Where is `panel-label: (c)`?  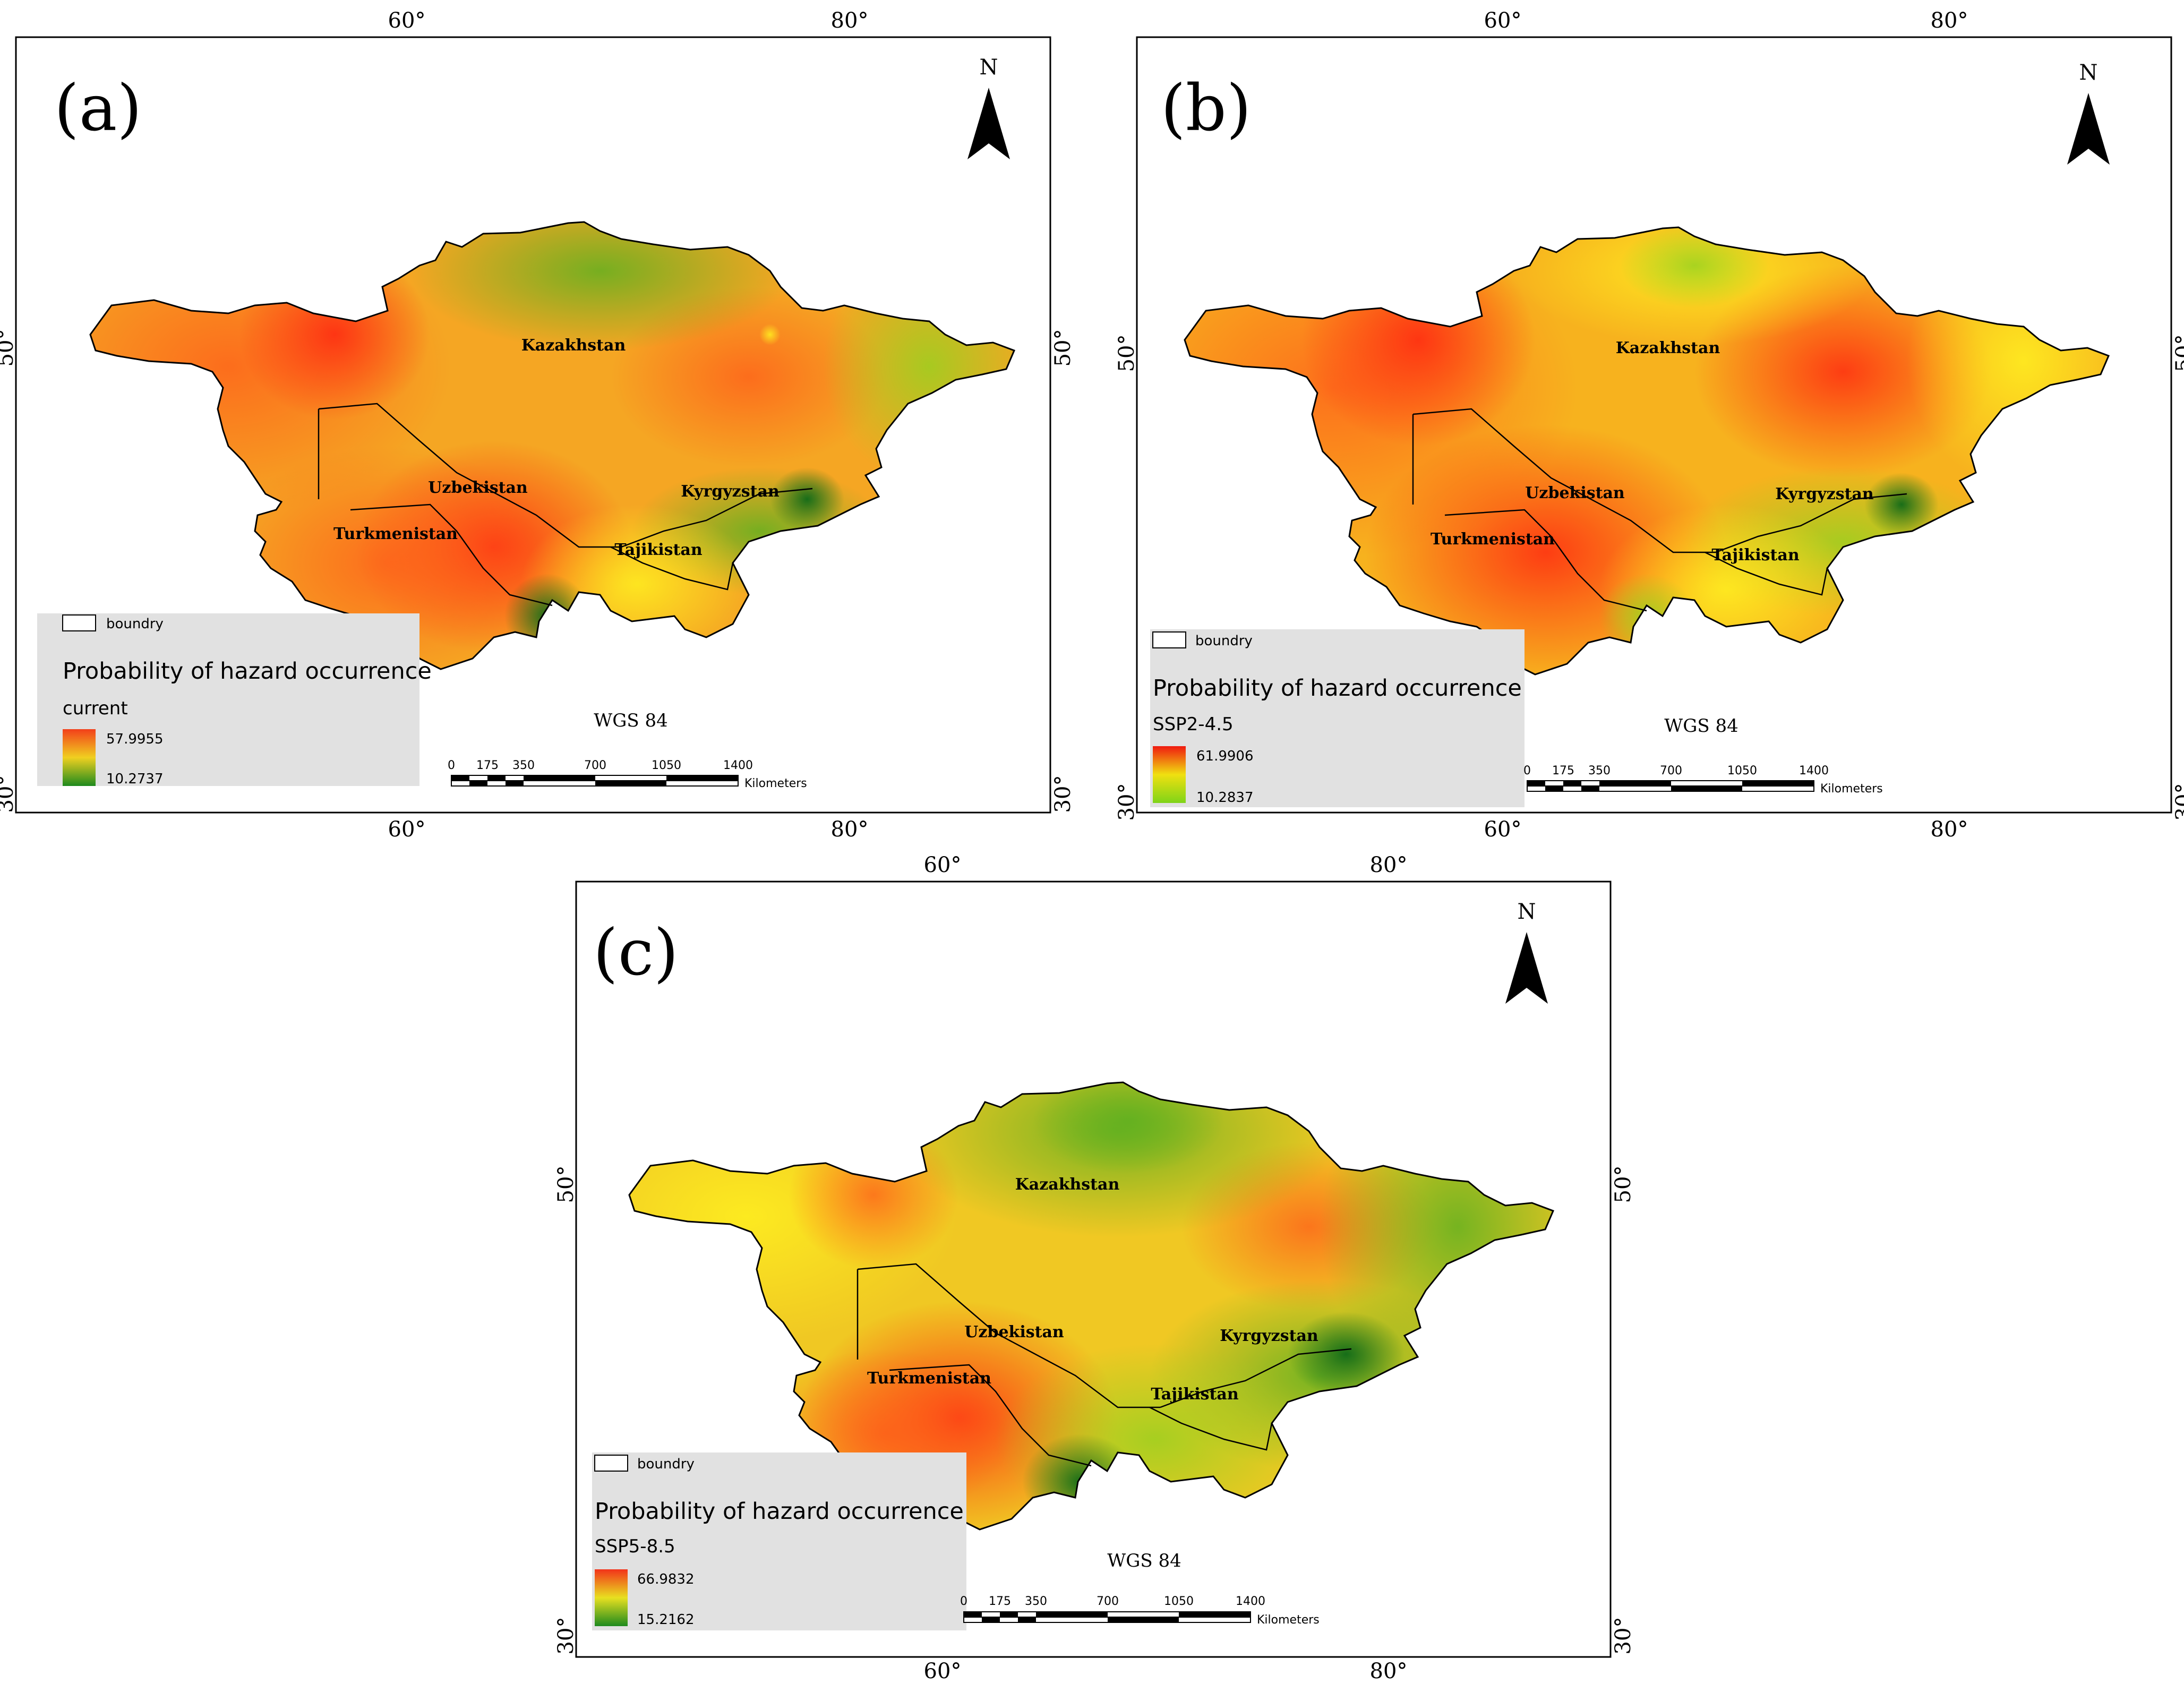 panel-label: (c) is located at coordinates (636, 953).